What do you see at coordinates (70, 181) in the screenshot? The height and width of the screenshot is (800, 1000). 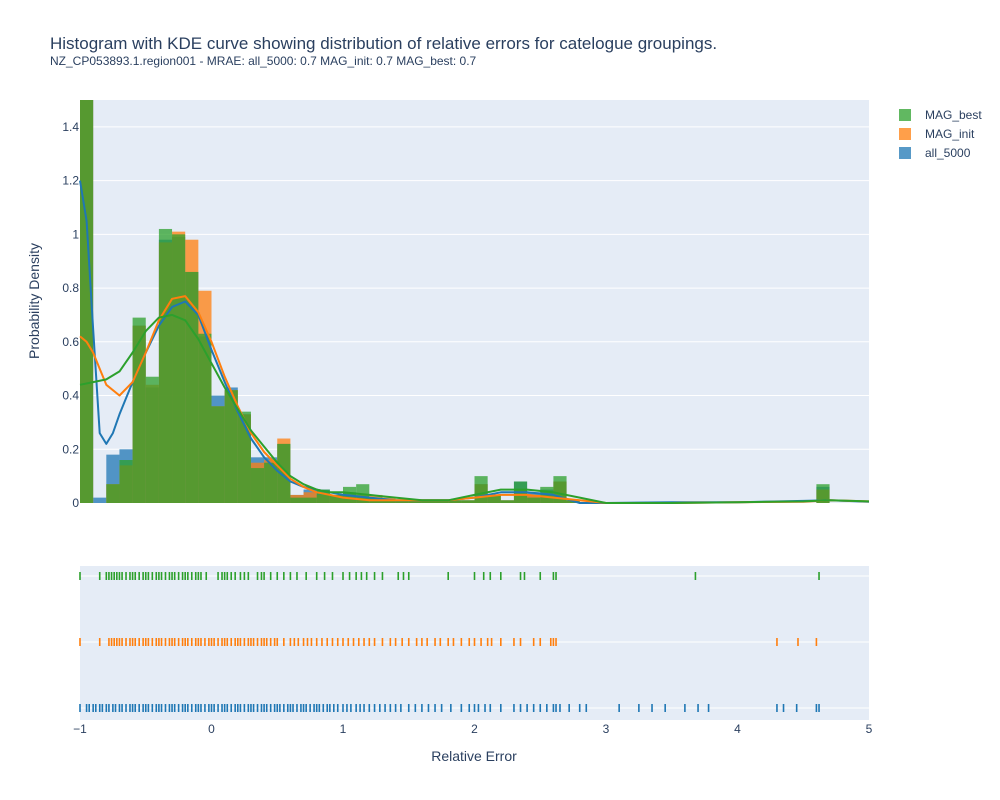 I see `y-tick-label: 1.2` at bounding box center [70, 181].